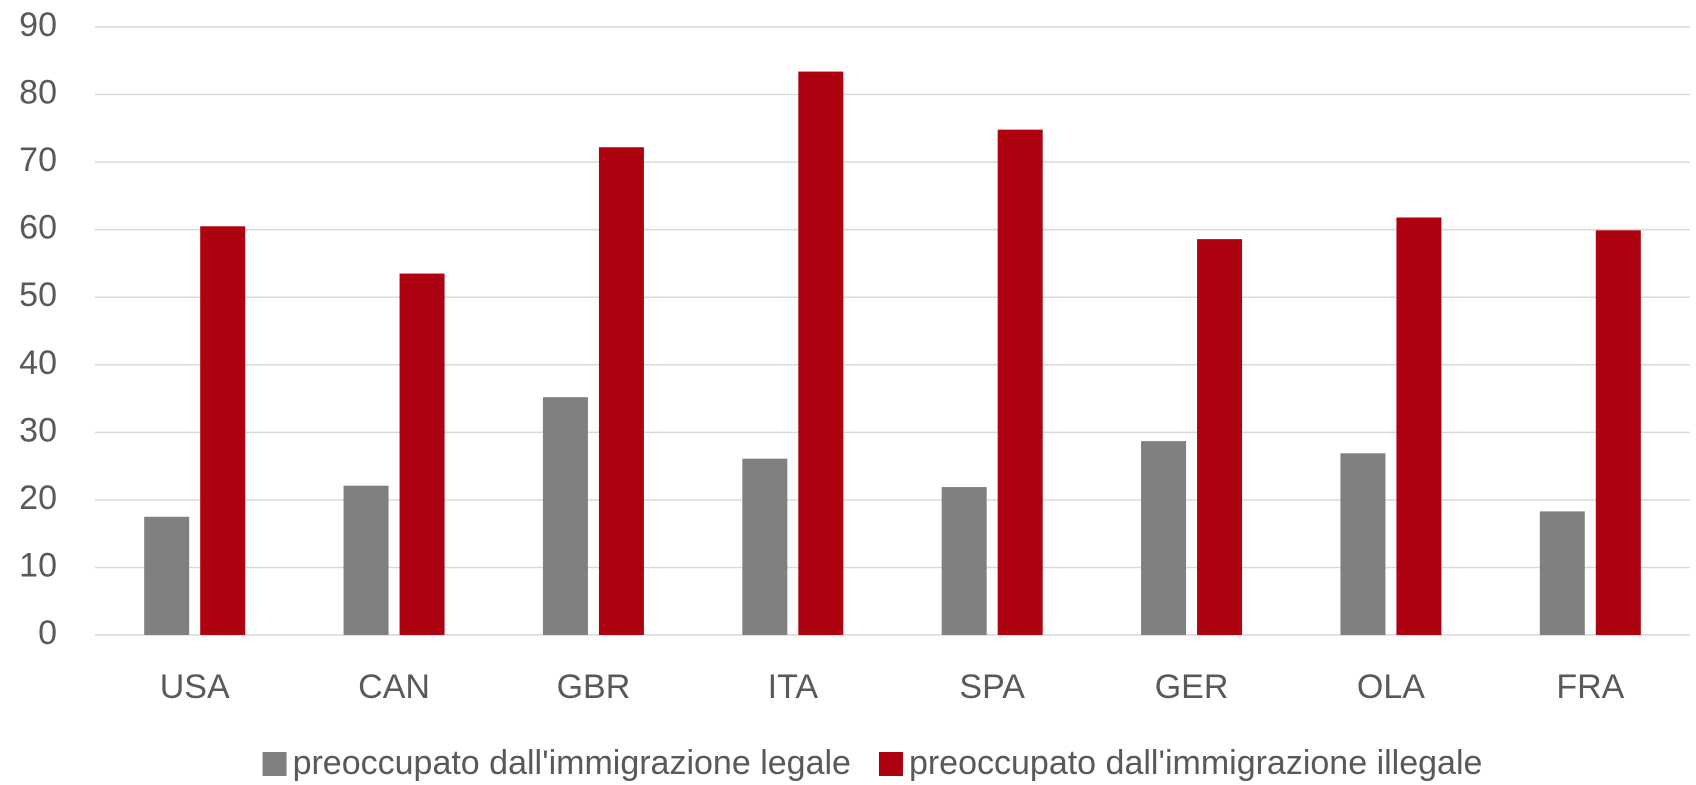  Describe the element at coordinates (992, 687) in the screenshot. I see `x-tick-label: SPA` at that location.